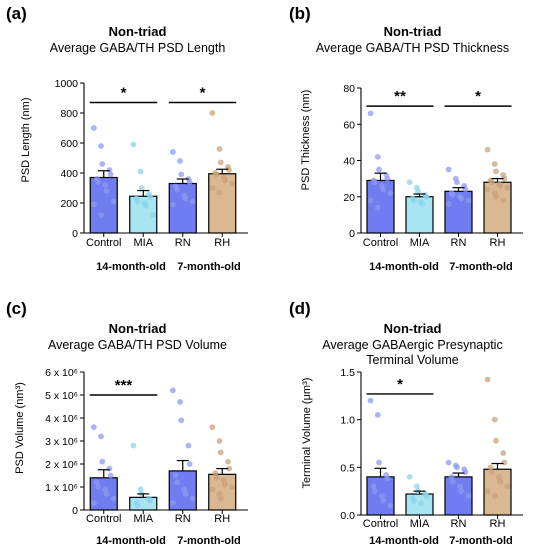  What do you see at coordinates (412, 48) in the screenshot?
I see `panel-subtitle: Average GABA/TH PSD Thickness` at bounding box center [412, 48].